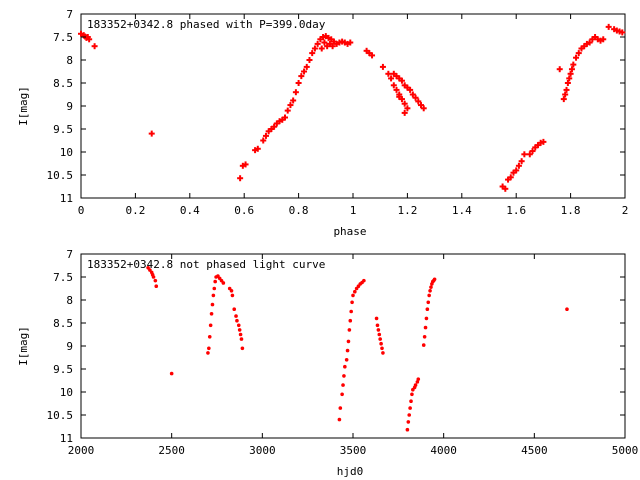 Image resolution: width=640 pixels, height=480 pixels. What do you see at coordinates (206, 264) in the screenshot?
I see `plot-title: 183352+0342.8 not phased light curve` at bounding box center [206, 264].